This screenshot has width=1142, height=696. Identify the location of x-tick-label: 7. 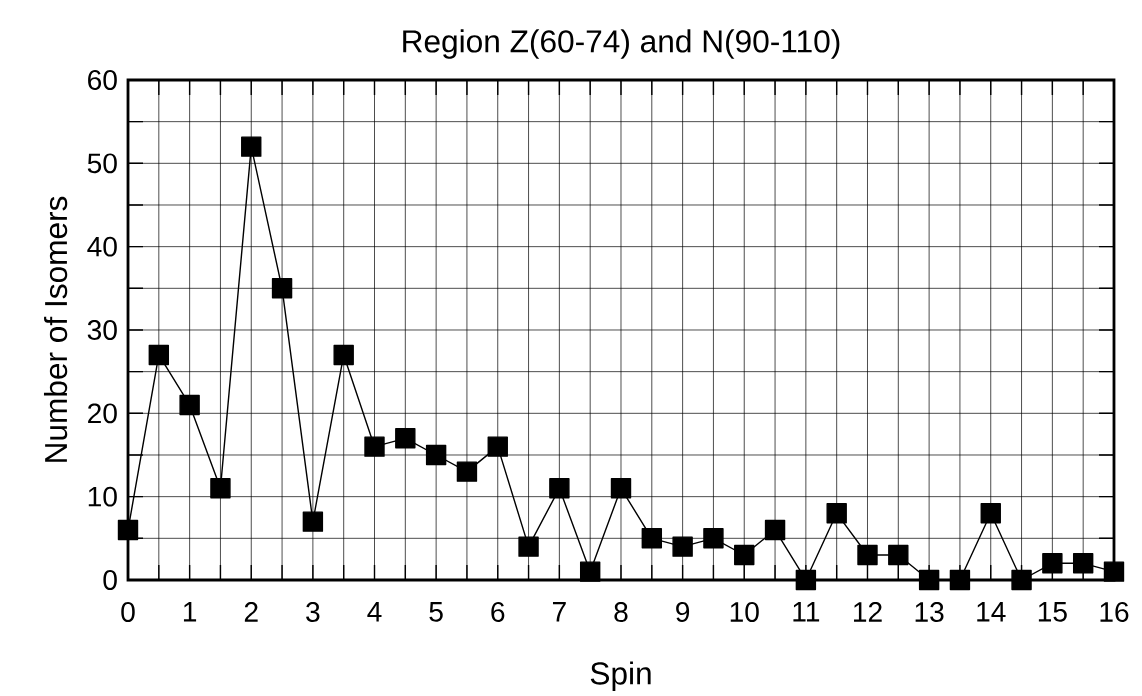
(559, 612).